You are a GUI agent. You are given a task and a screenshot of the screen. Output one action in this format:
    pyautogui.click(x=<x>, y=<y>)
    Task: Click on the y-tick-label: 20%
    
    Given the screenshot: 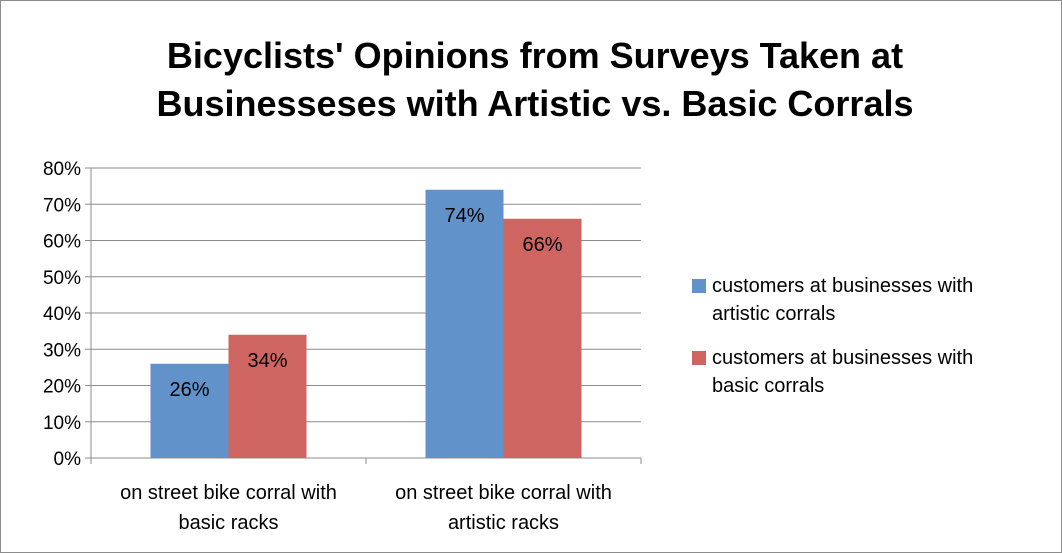 What is the action you would take?
    pyautogui.click(x=62, y=387)
    